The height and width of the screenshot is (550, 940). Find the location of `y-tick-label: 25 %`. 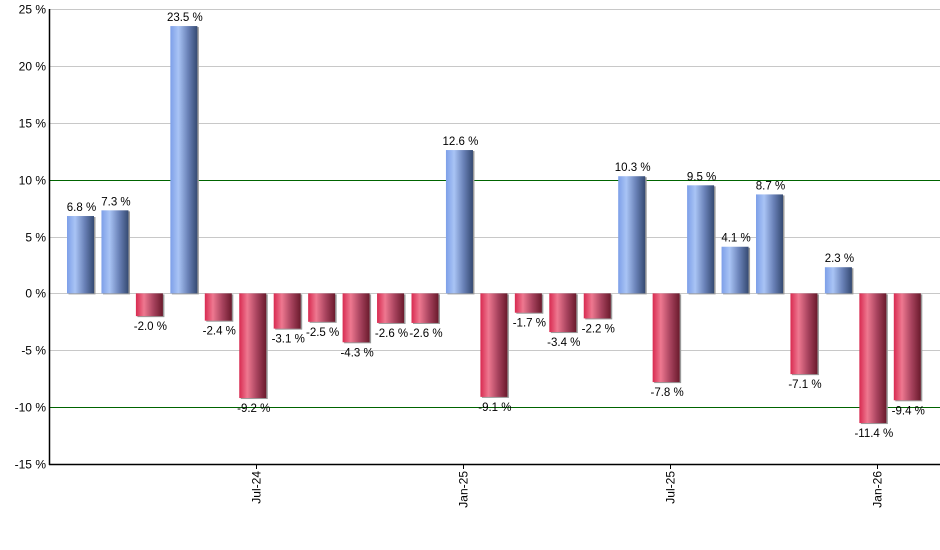

y-tick-label: 25 % is located at coordinates (33, 10).